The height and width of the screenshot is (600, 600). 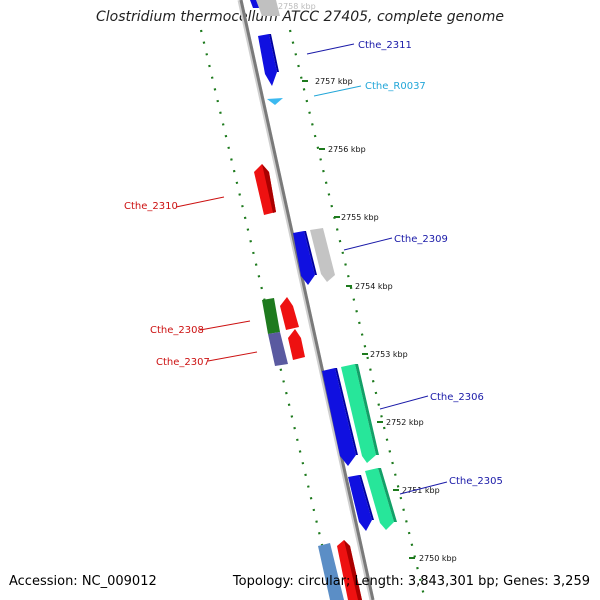 I want to click on gene-label-cthe-2308: Cthe_2308, so click(x=177, y=330).